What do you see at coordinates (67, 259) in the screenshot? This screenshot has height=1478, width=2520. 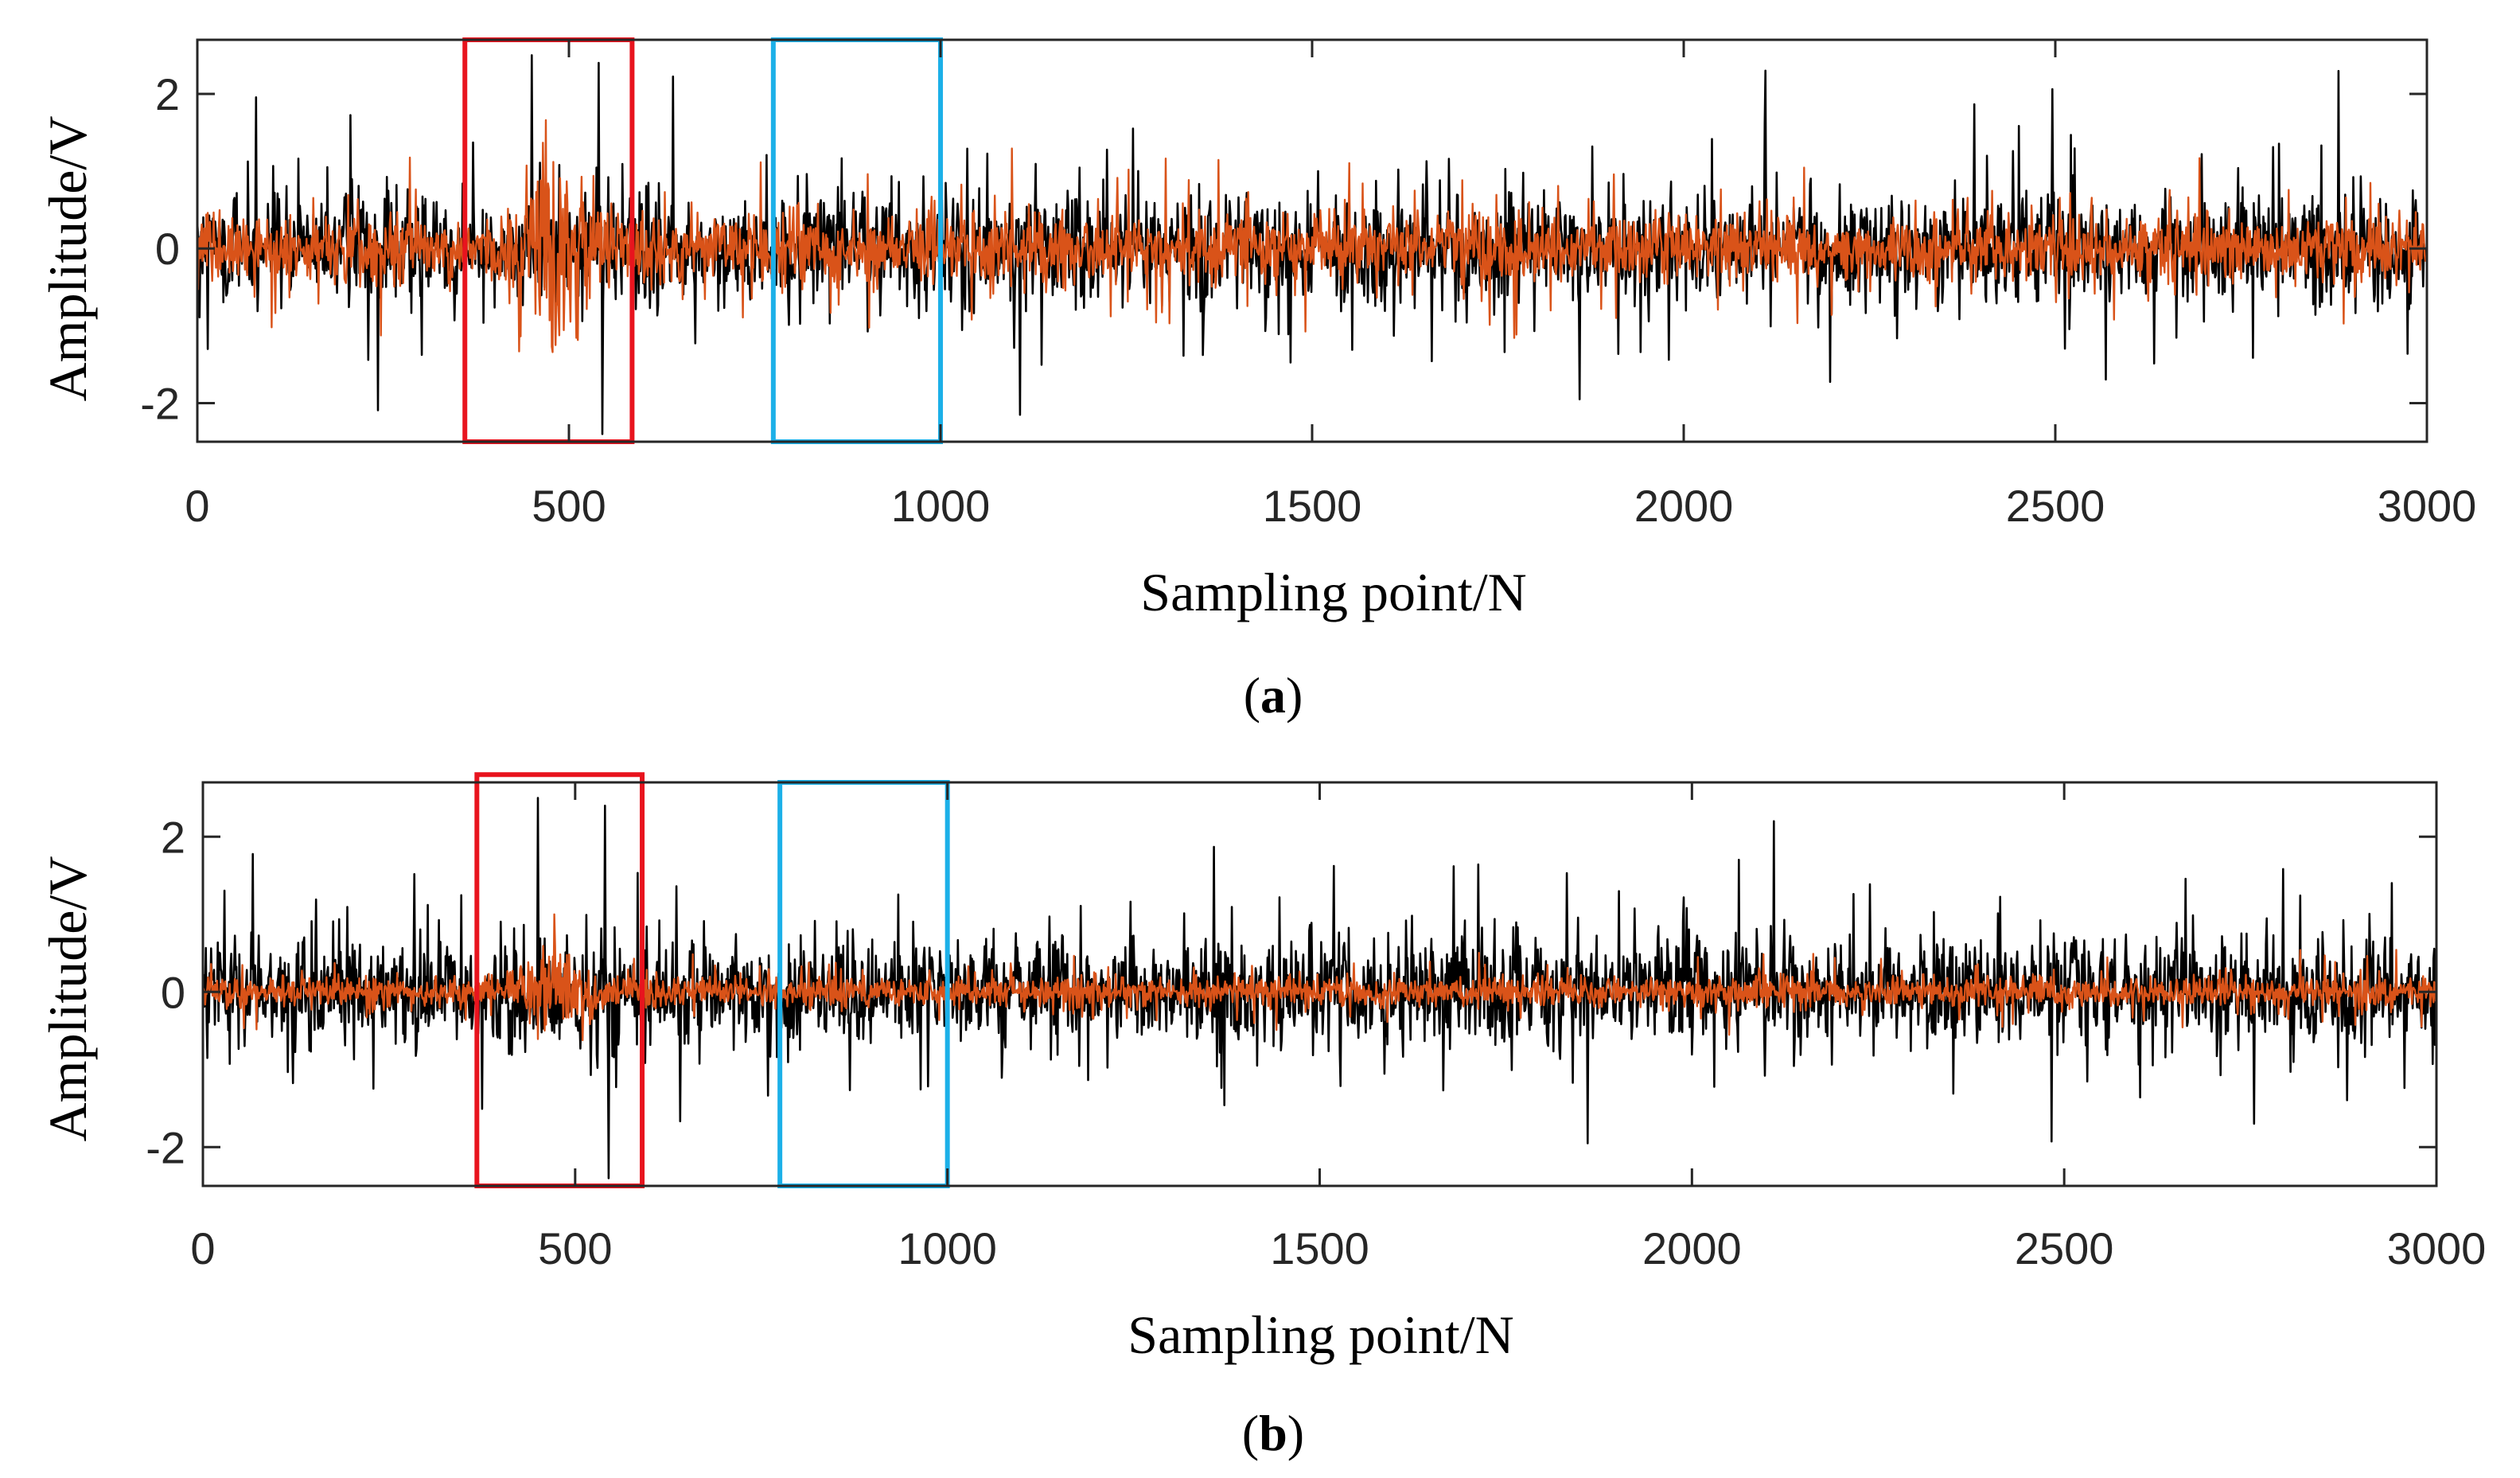 I see `panel-a-y-axis-title: Amplitude/V` at bounding box center [67, 259].